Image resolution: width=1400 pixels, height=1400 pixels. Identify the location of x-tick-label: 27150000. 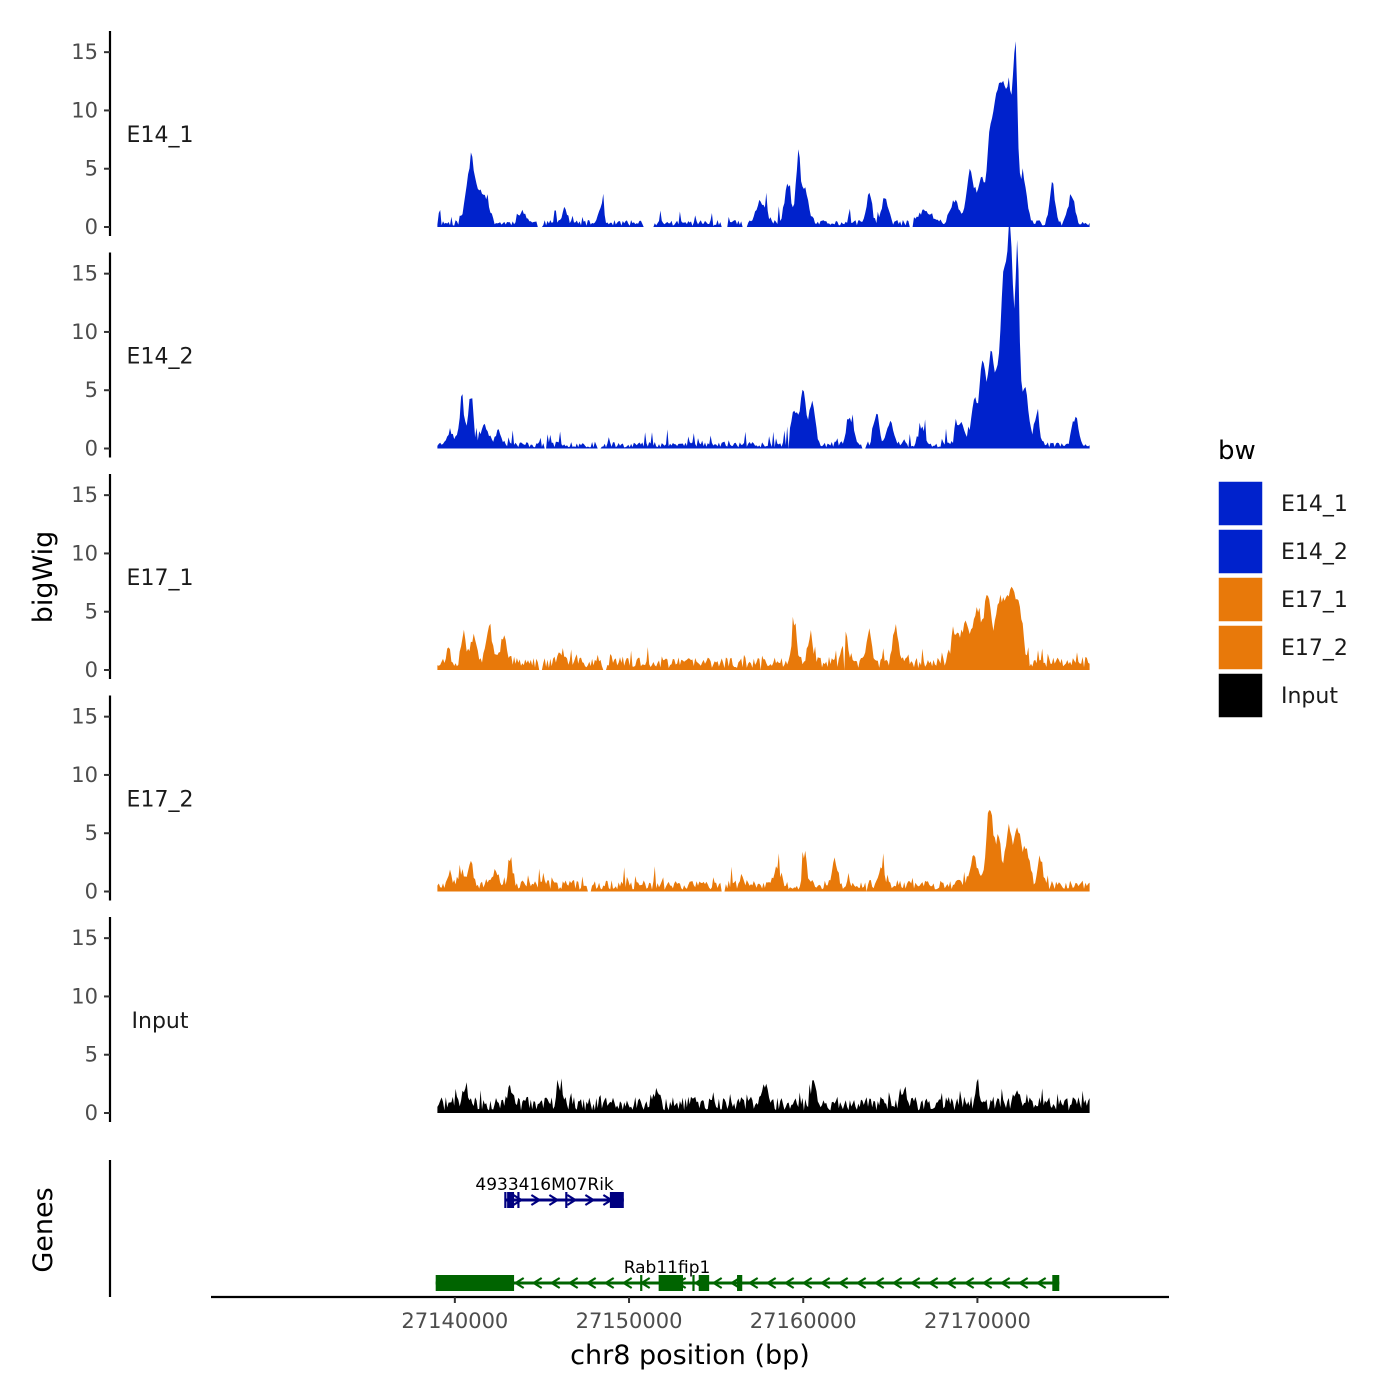
(629, 1321).